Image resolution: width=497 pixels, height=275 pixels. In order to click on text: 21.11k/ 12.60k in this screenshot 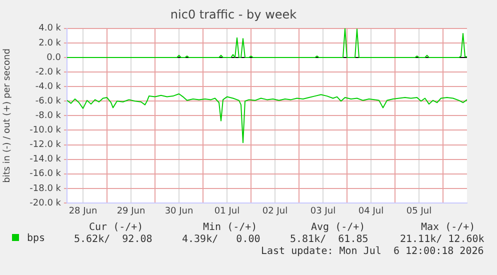, I will do `click(442, 240)`.